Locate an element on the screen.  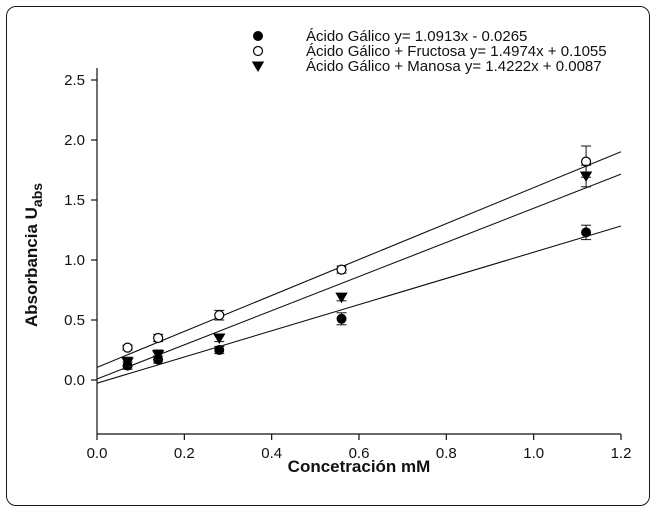
y-tick-label: 1.5 is located at coordinates (74, 200).